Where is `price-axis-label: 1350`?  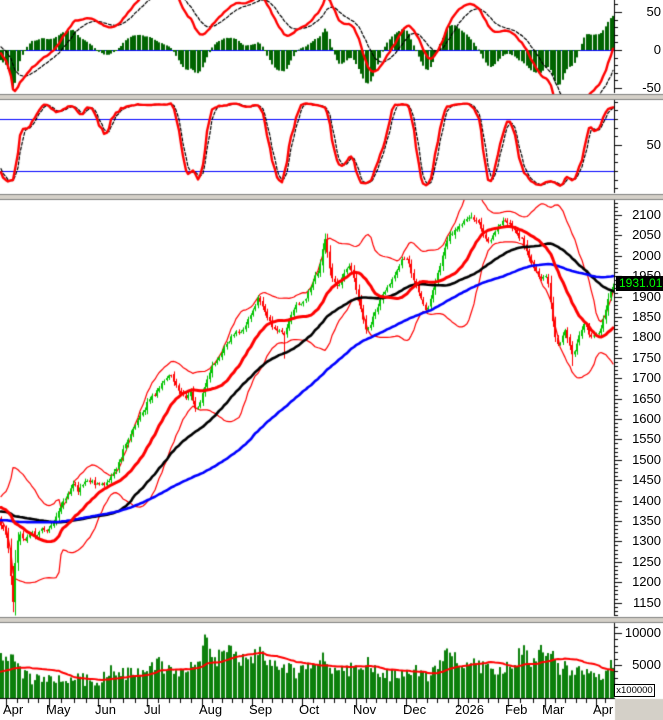 price-axis-label: 1350 is located at coordinates (646, 520).